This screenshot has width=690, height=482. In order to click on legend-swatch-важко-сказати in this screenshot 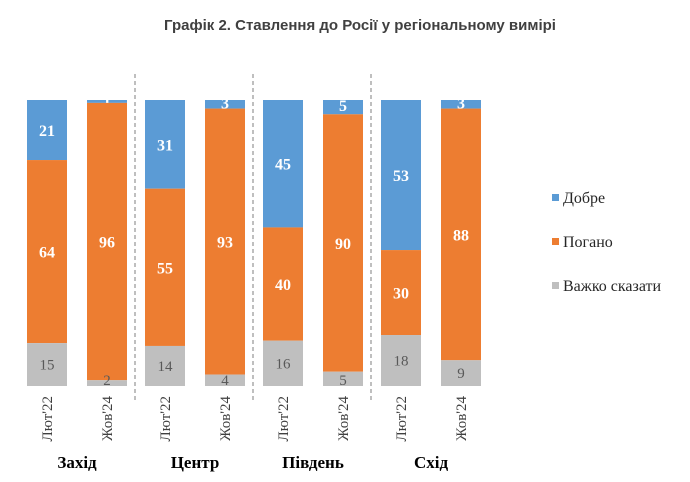, I will do `click(555, 285)`.